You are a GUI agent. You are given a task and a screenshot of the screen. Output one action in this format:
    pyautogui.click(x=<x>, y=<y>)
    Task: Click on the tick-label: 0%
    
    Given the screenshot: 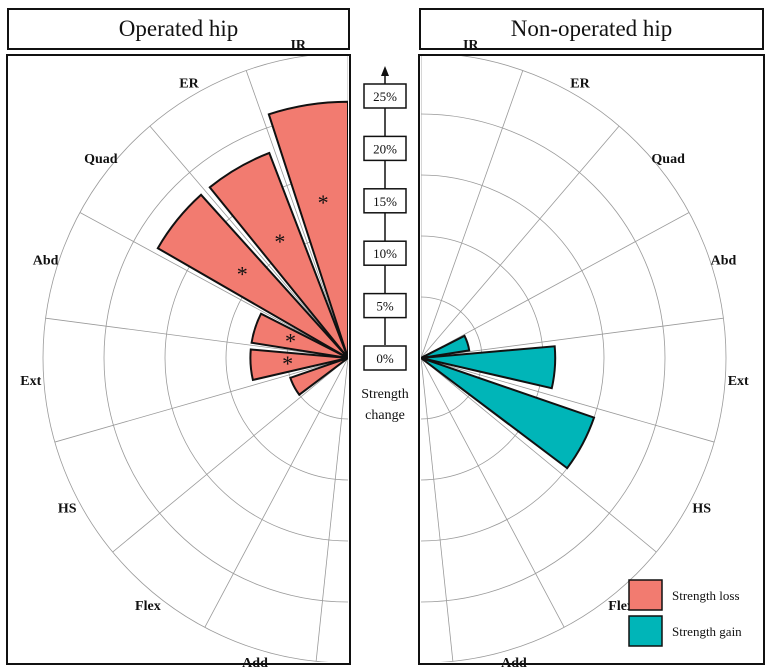 What is the action you would take?
    pyautogui.click(x=385, y=358)
    